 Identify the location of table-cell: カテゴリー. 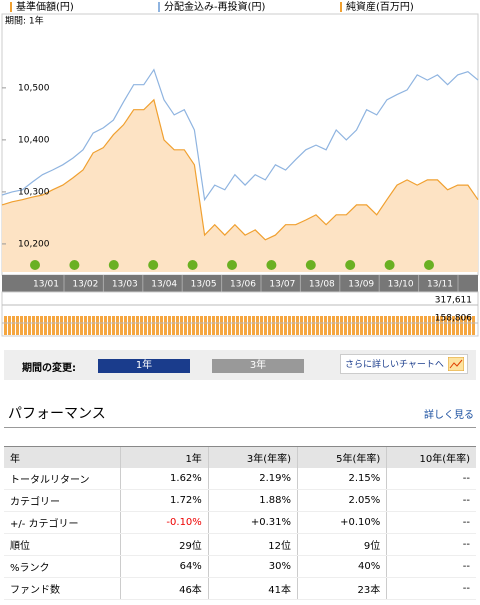
(62, 500).